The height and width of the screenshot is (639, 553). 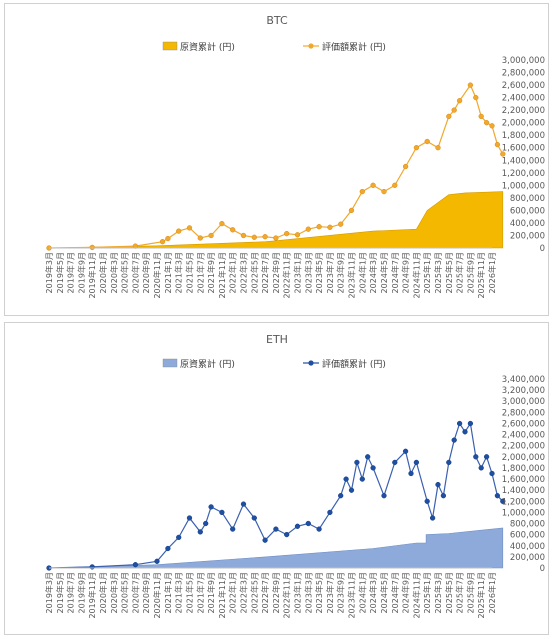 I want to click on x-tick-label: 2020年11月, so click(x=157, y=275).